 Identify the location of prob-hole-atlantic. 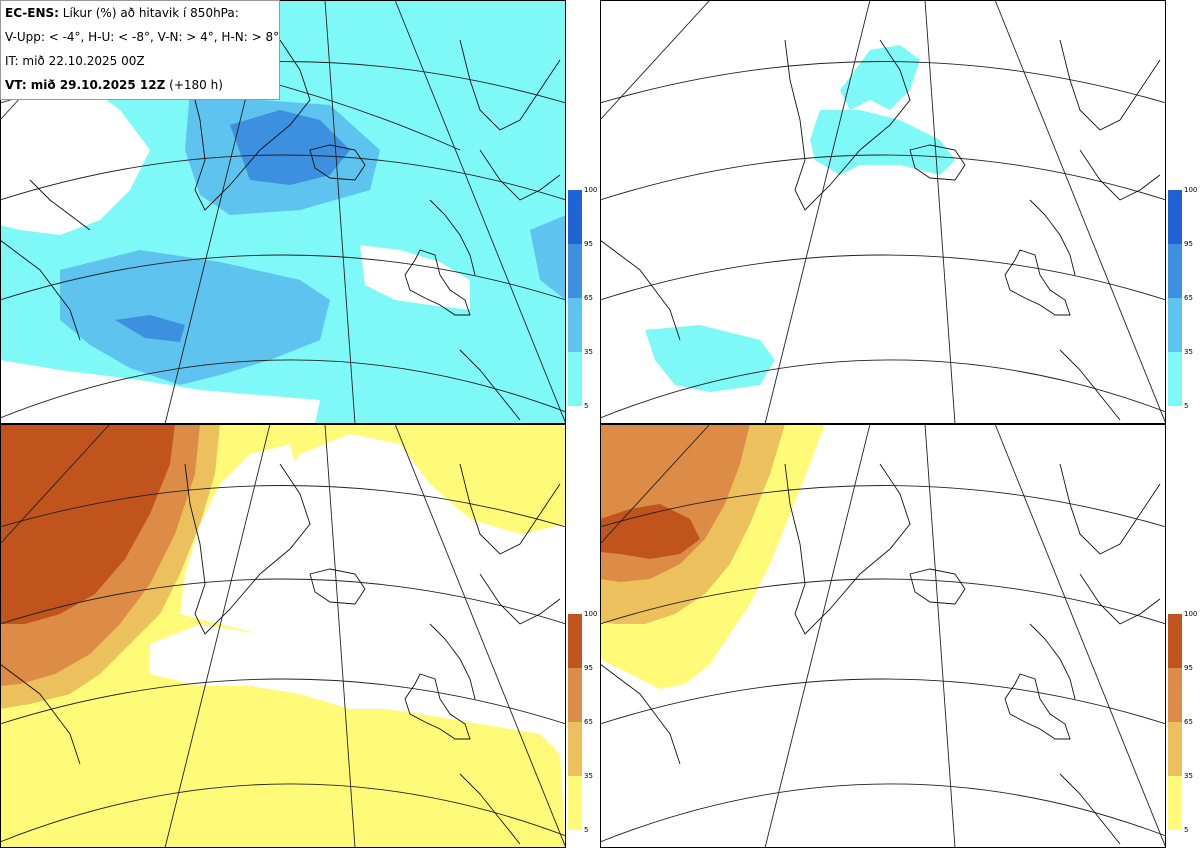
(358, 684).